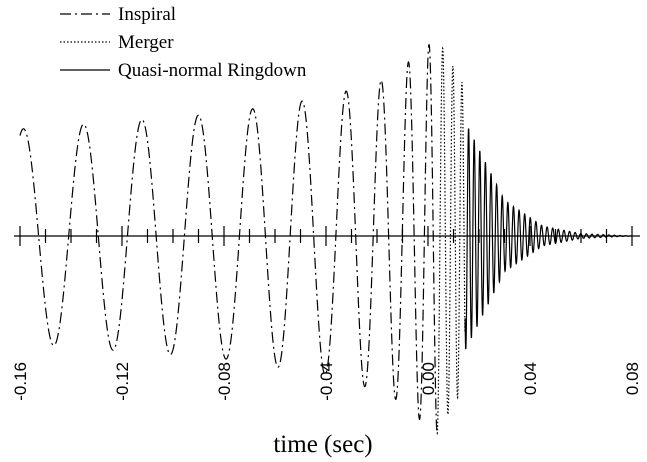 The image size is (647, 462). I want to click on legend-label-merger: Merger, so click(146, 42).